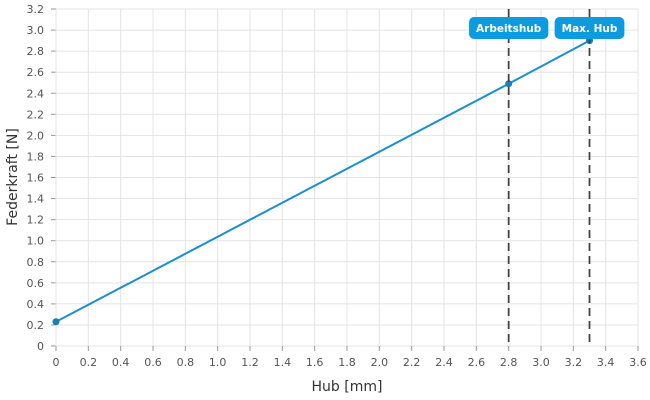  Describe the element at coordinates (541, 362) in the screenshot. I see `x-tick-label: 3.0` at that location.